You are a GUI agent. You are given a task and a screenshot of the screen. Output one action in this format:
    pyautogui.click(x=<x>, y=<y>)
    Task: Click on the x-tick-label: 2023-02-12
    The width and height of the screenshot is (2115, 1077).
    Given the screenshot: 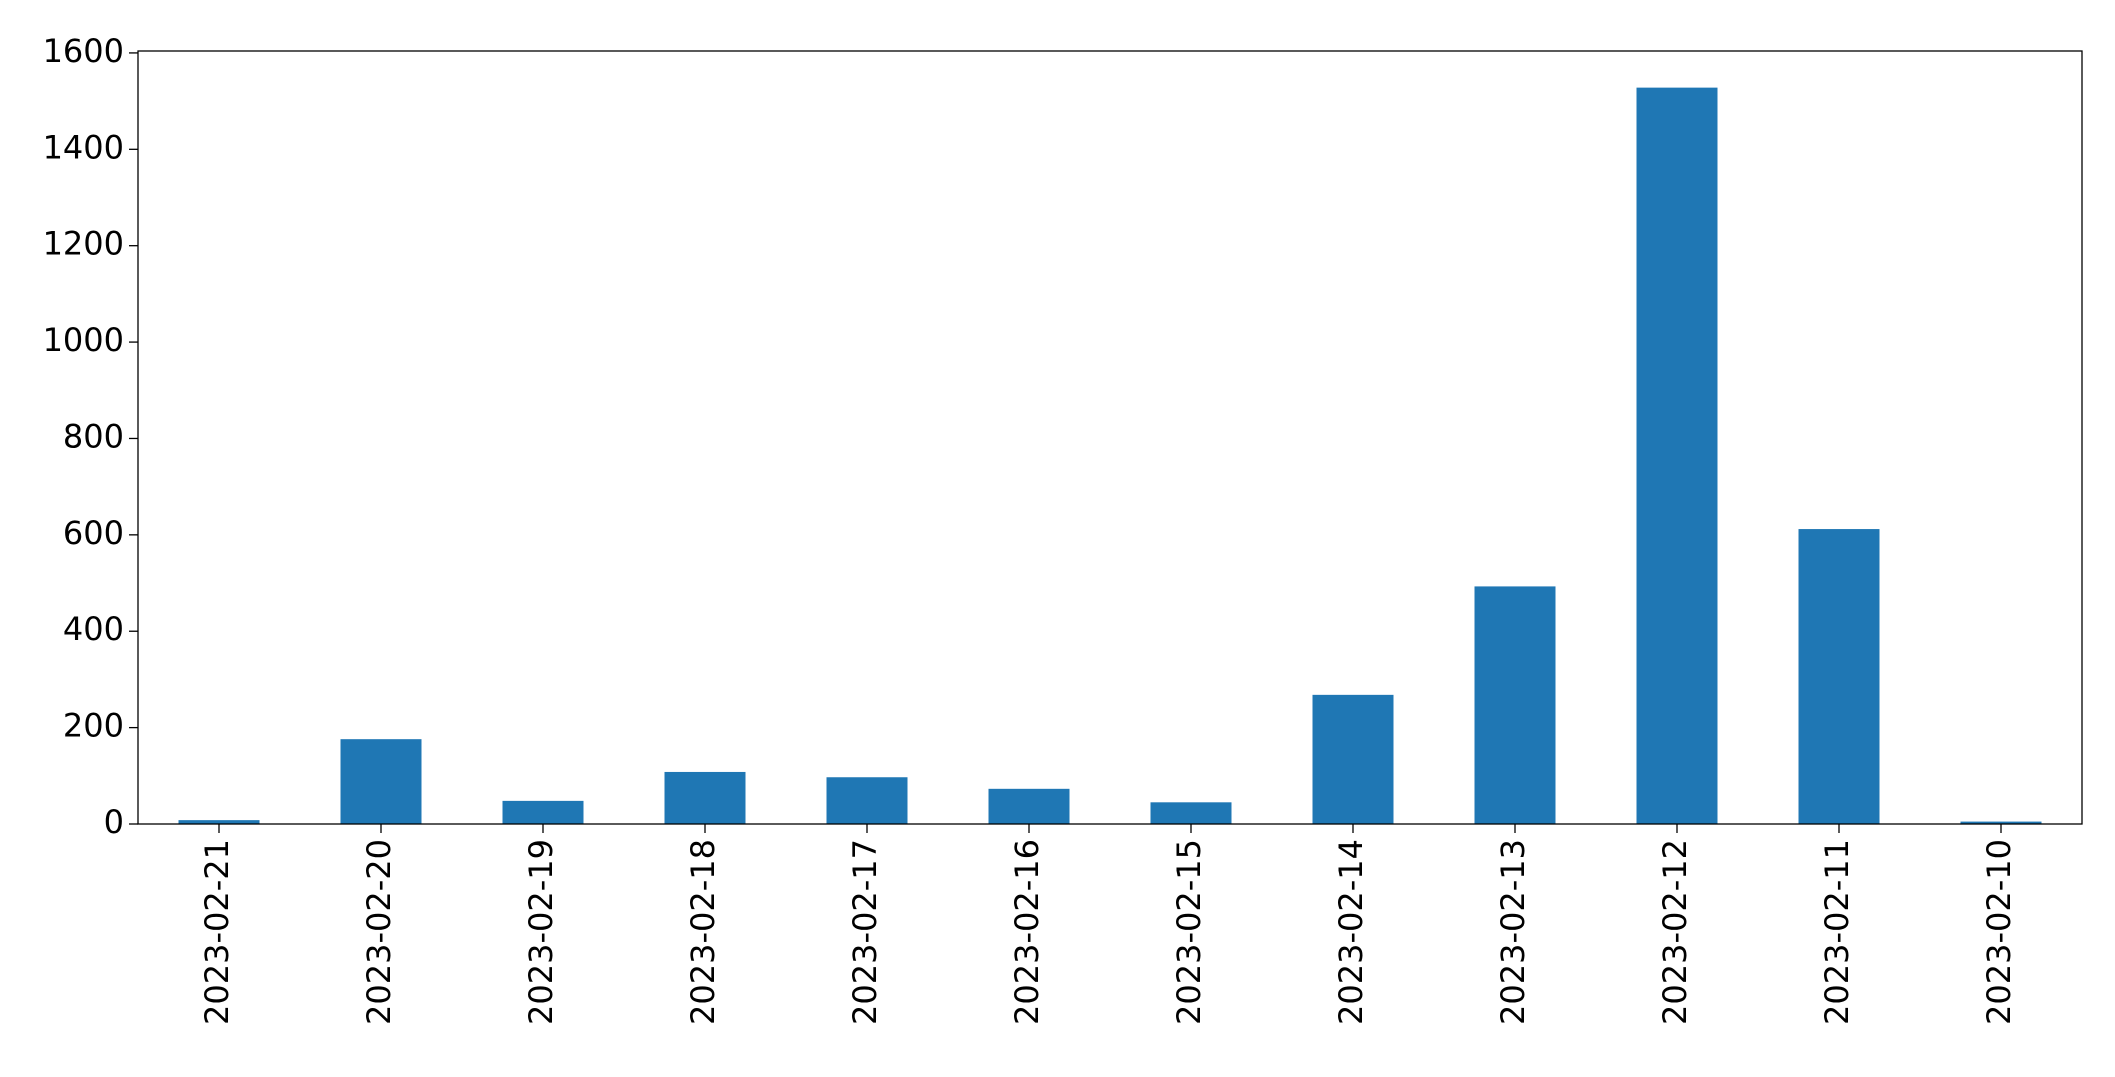 What is the action you would take?
    pyautogui.click(x=1675, y=932)
    